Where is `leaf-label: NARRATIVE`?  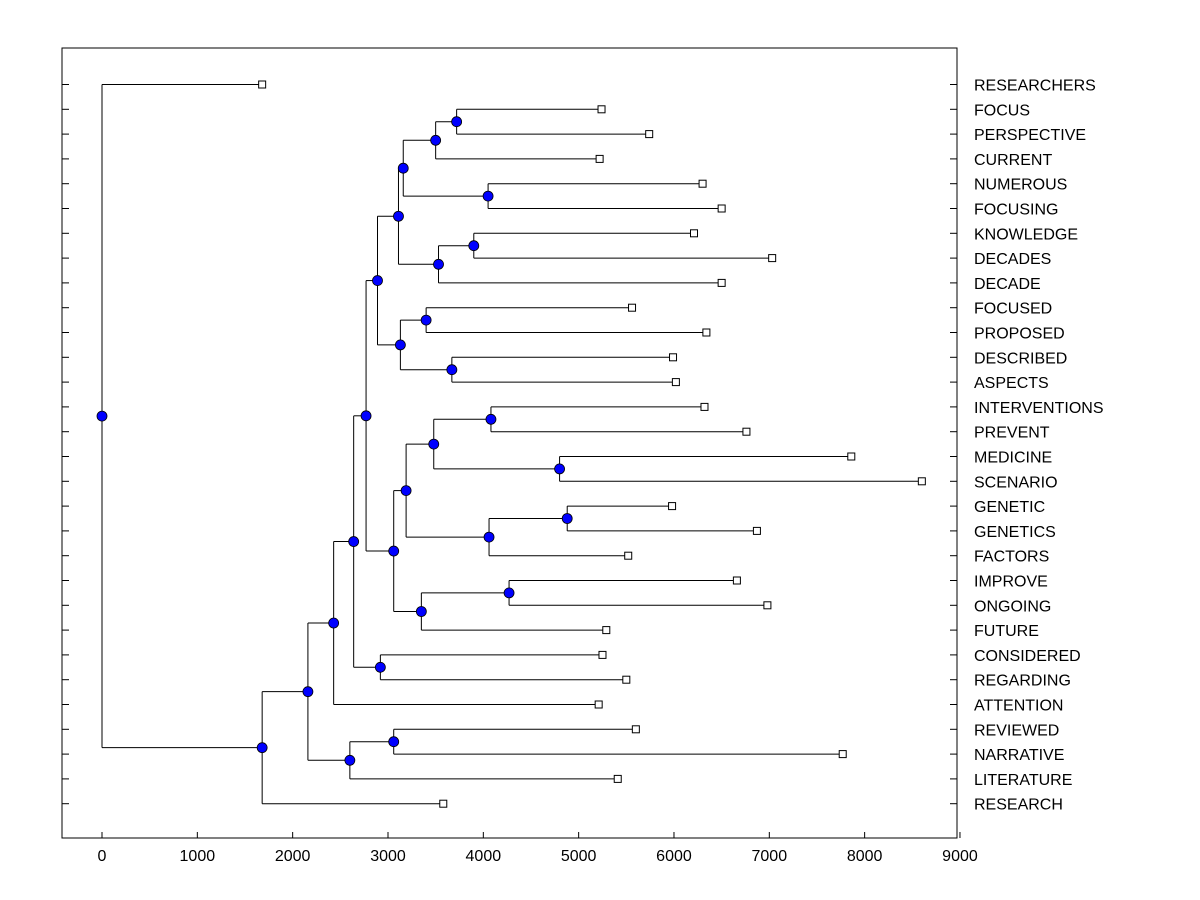
leaf-label: NARRATIVE is located at coordinates (1019, 755).